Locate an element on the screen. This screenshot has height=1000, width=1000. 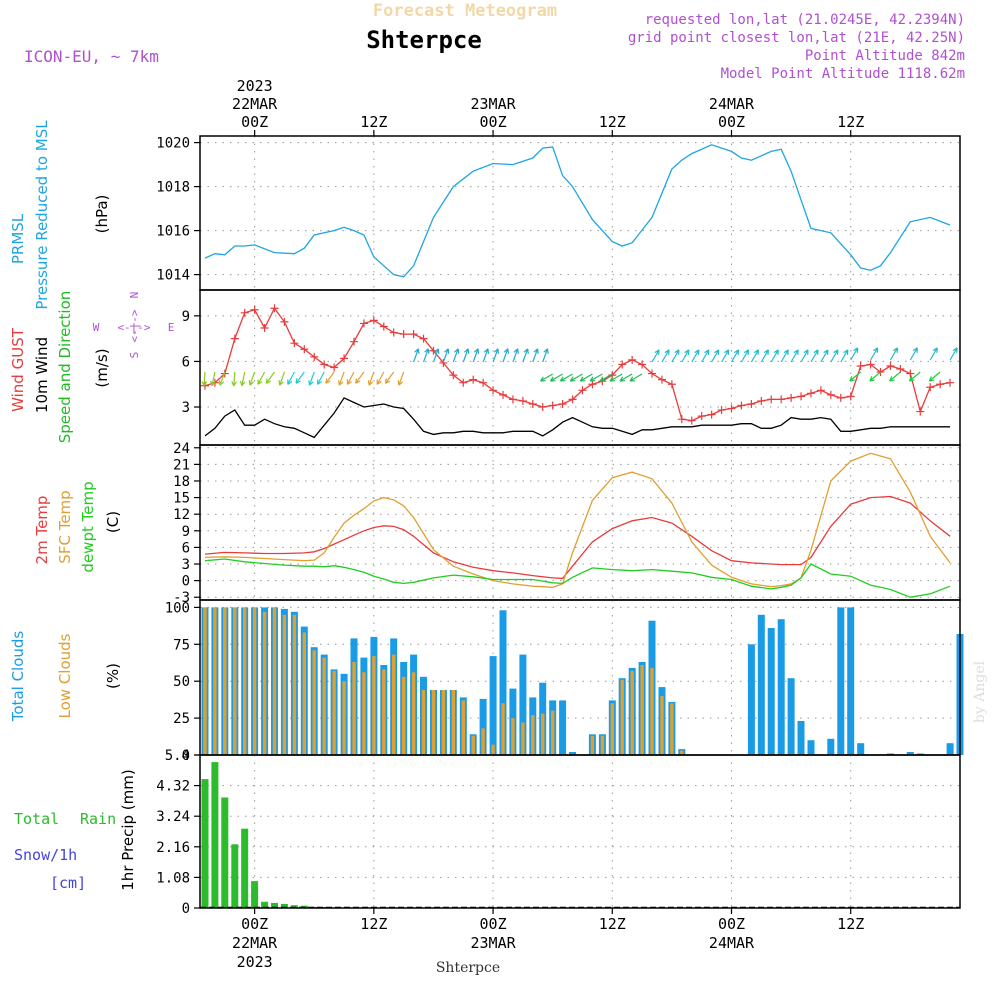
pressure-panel: 1014 1016 1018 1020 is located at coordinates (558, 213).